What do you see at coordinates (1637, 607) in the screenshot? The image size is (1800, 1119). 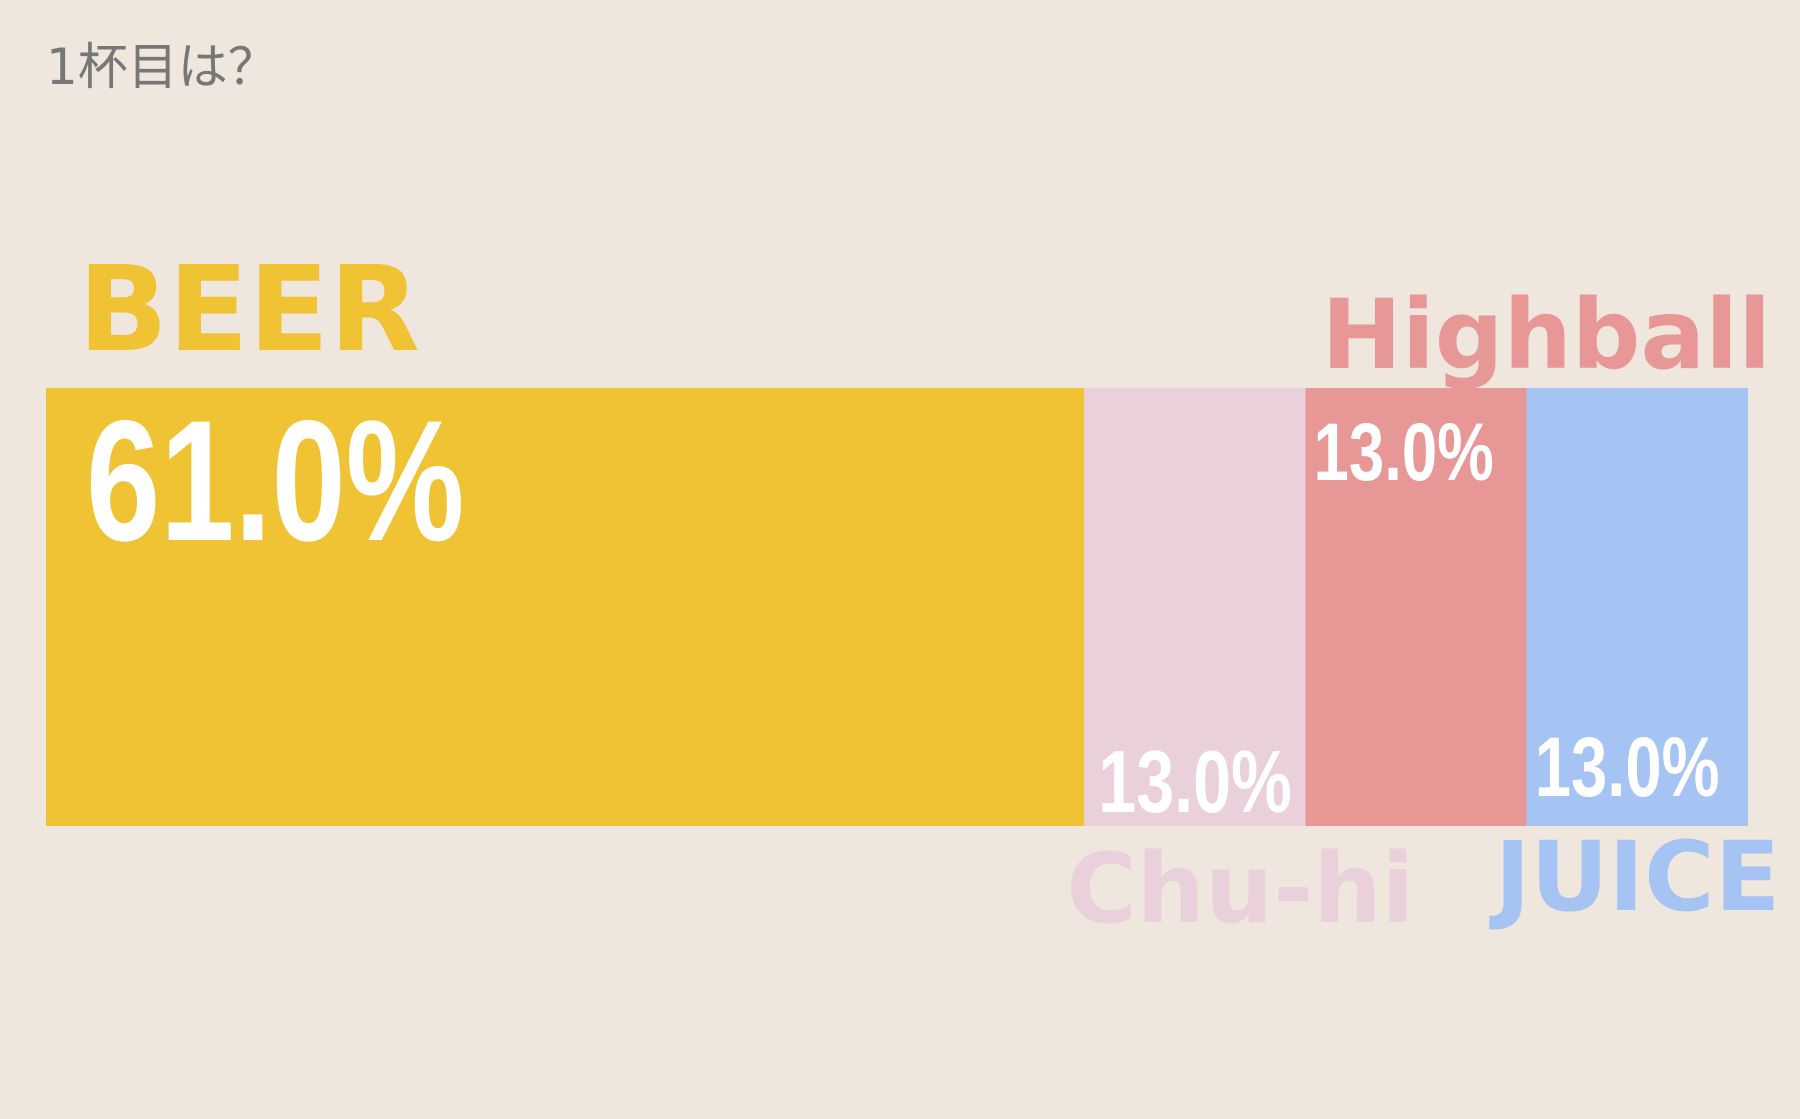 I see `bar-segment-juice` at bounding box center [1637, 607].